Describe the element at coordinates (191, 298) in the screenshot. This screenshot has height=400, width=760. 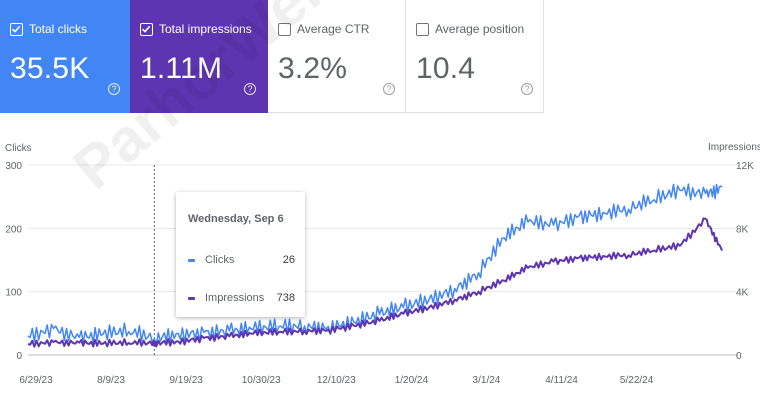
I see `impressions-swatch` at that location.